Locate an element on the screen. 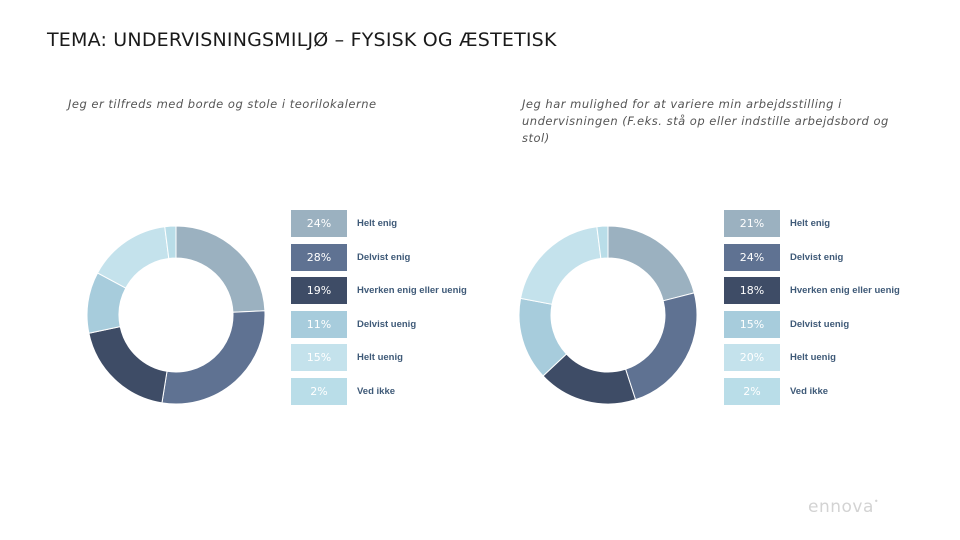 The image size is (960, 540). ennova-logo: ennova• is located at coordinates (843, 507).